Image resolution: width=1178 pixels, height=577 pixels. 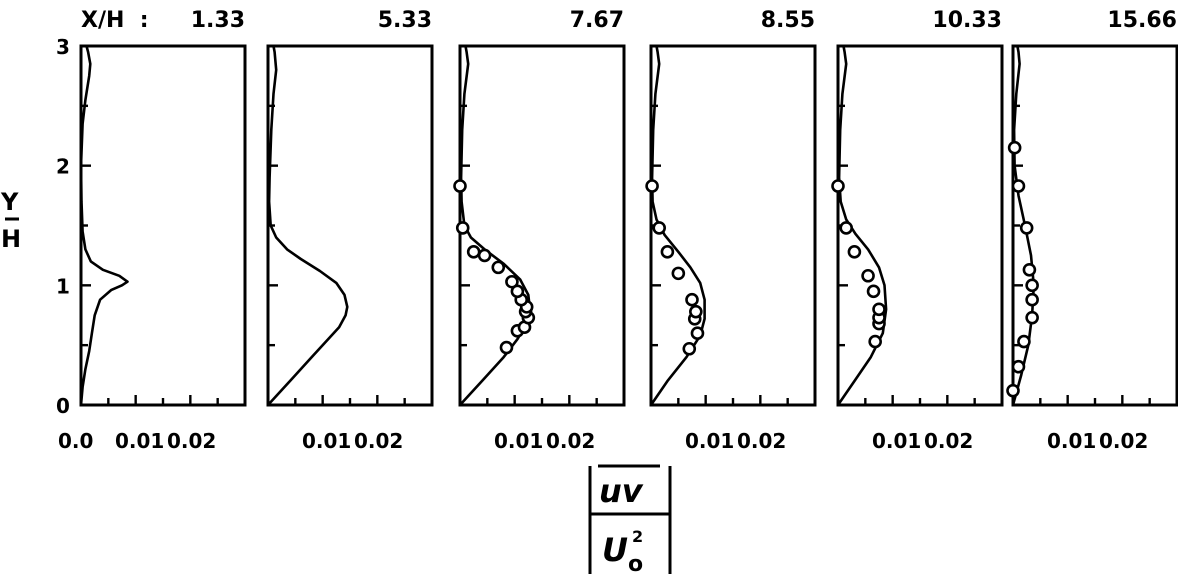 I want to click on x-label-denominator: U, so click(x=615, y=550).